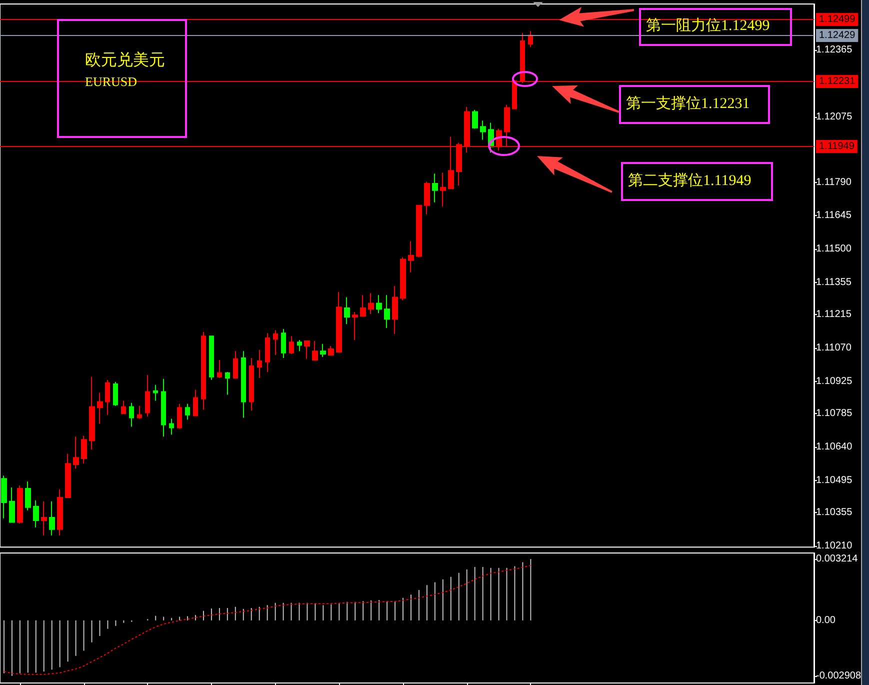 Image resolution: width=869 pixels, height=685 pixels. Describe the element at coordinates (834, 480) in the screenshot. I see `y-tick-label: 1.10495` at that location.